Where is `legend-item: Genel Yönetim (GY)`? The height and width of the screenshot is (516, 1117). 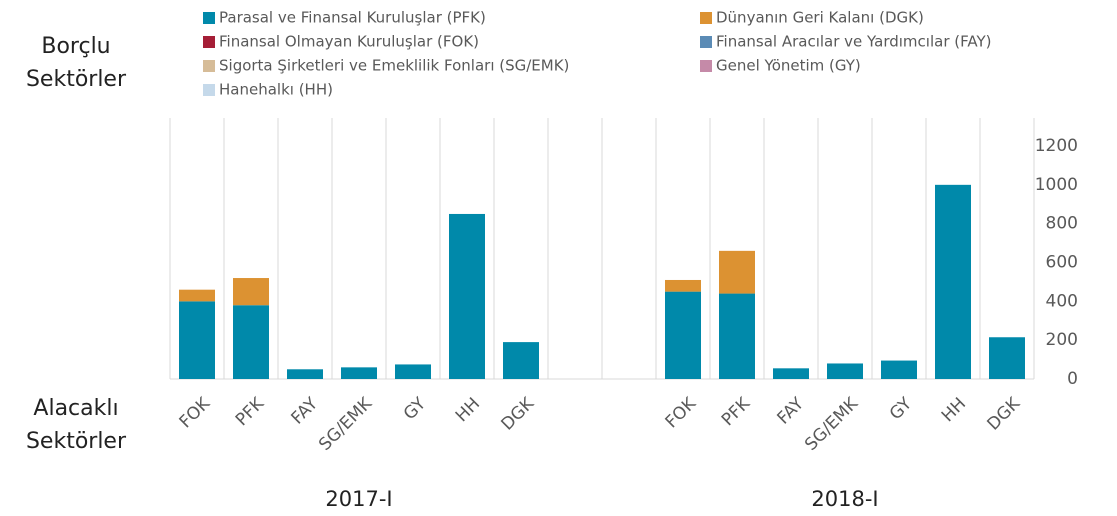 legend-item: Genel Yönetim (GY) is located at coordinates (780, 66).